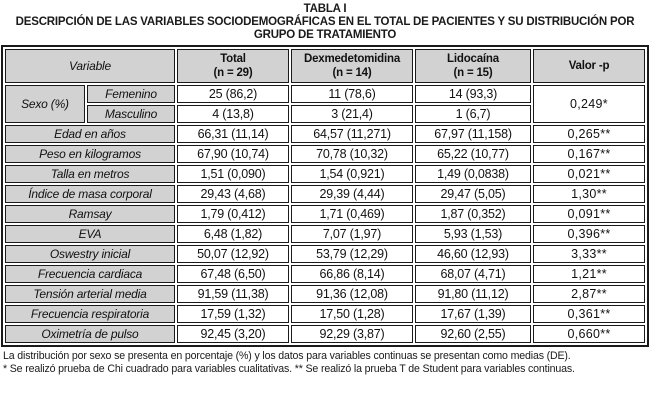 The height and width of the screenshot is (407, 650). What do you see at coordinates (233, 94) in the screenshot?
I see `cell-total: 25 (86,2)` at bounding box center [233, 94].